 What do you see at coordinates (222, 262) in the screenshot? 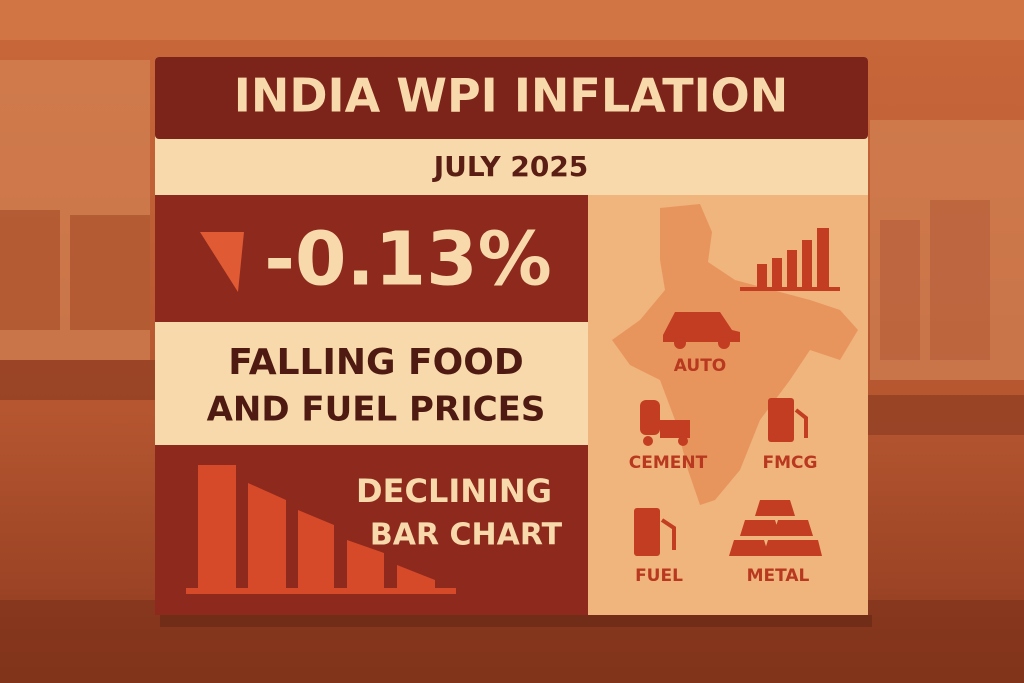
I see `down-arrow-icon` at bounding box center [222, 262].